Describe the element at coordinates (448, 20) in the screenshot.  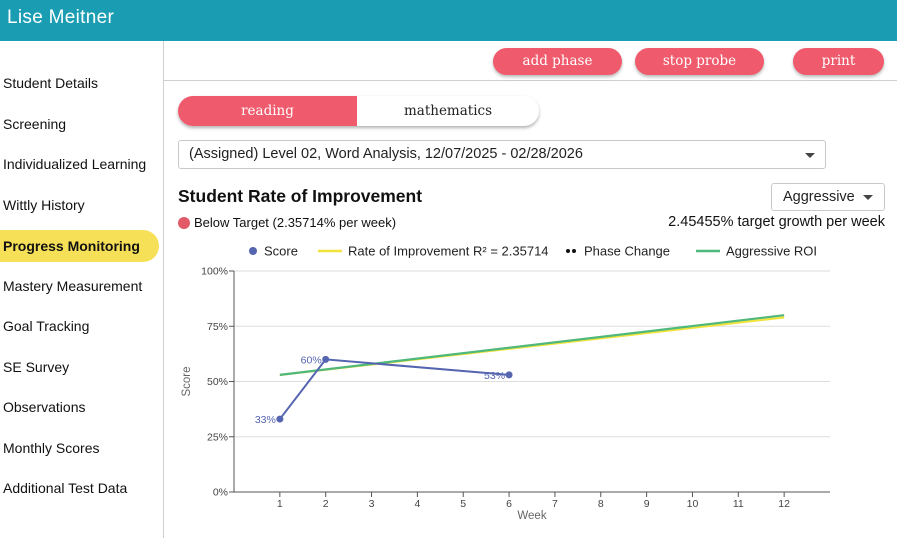
I see `app-header: Lise Meitner` at that location.